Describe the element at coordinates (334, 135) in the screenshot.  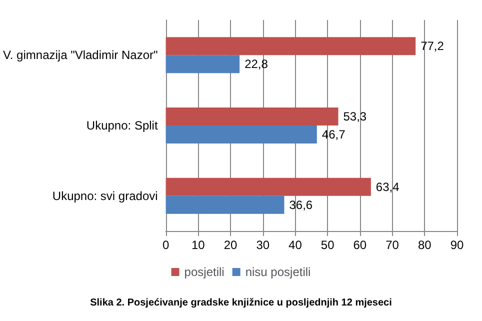
I see `data-label: 46,7` at that location.